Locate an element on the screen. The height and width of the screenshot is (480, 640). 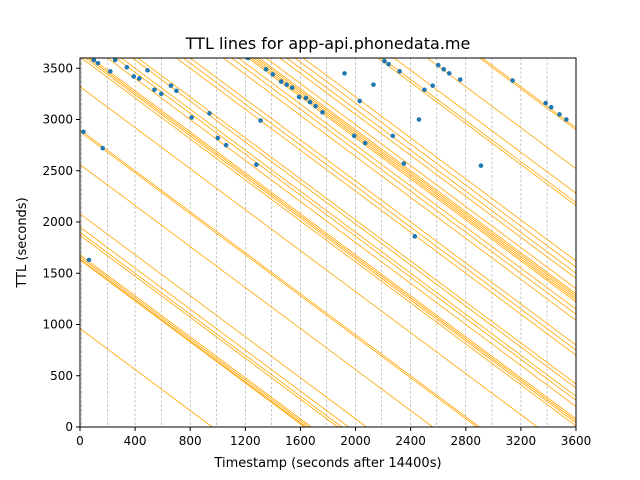
y-tick-label: 500 is located at coordinates (61, 376).